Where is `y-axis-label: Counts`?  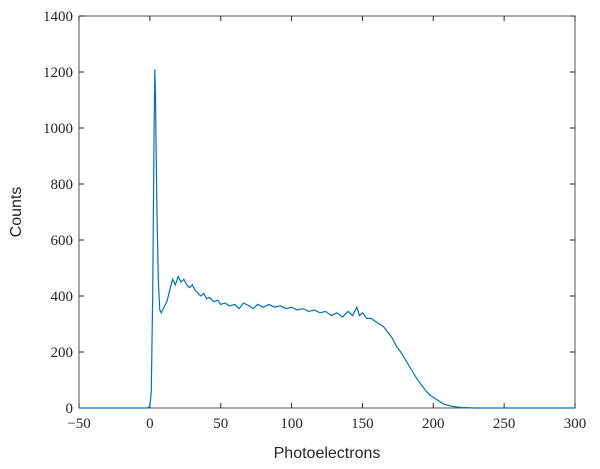 y-axis-label: Counts is located at coordinates (16, 212).